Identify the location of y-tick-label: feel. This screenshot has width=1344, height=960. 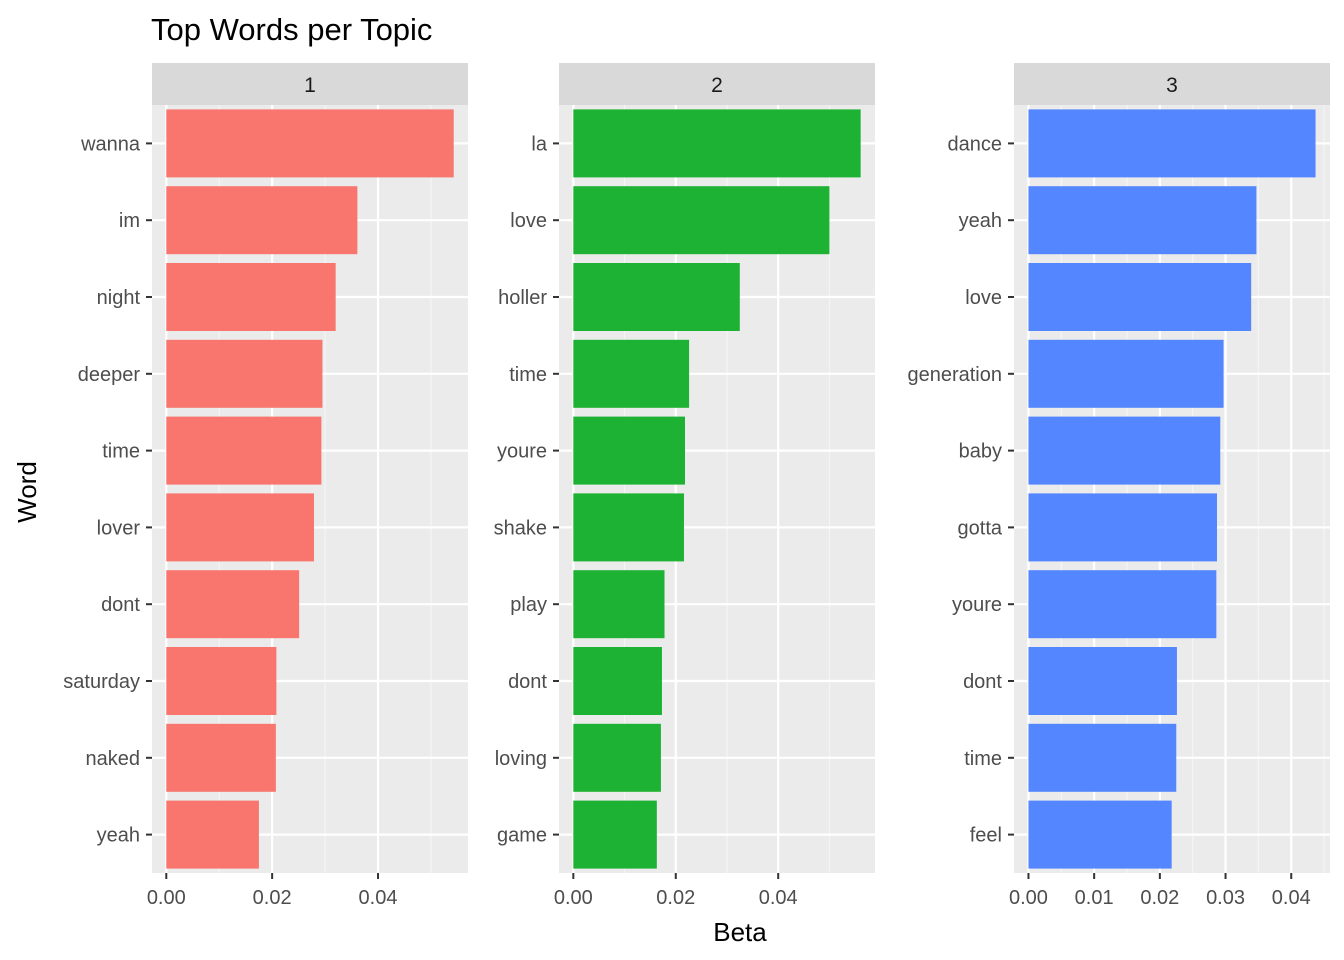
(986, 836).